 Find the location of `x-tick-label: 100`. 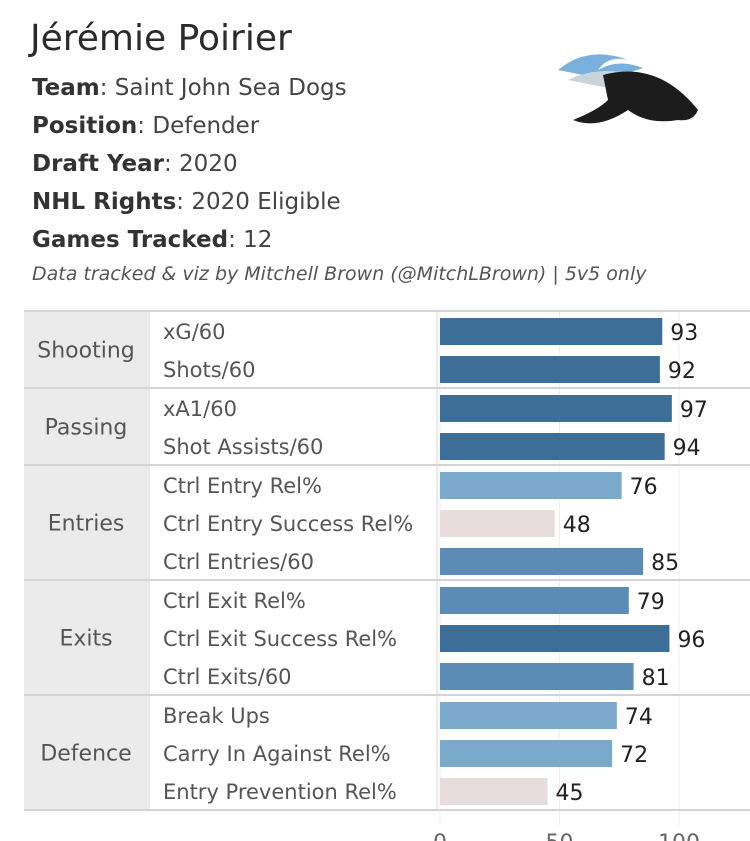

x-tick-label: 100 is located at coordinates (679, 836).